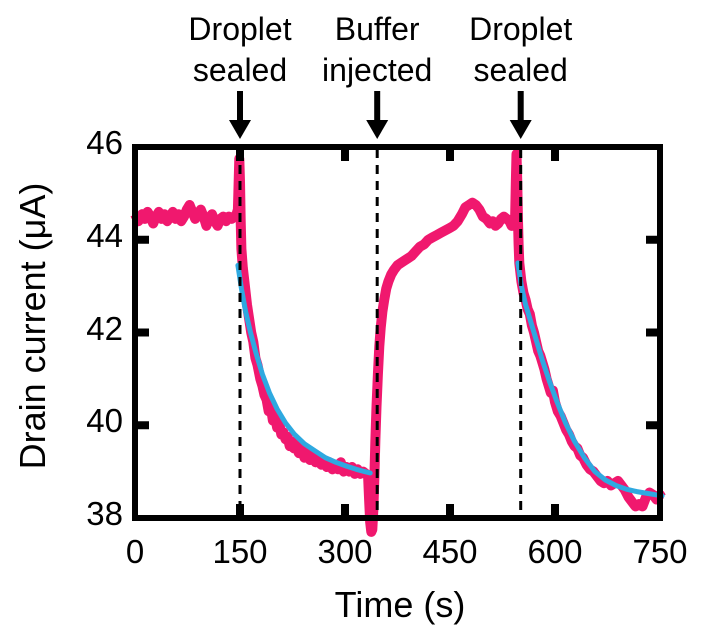  What do you see at coordinates (135, 551) in the screenshot?
I see `x-tick-label-0: 0` at bounding box center [135, 551].